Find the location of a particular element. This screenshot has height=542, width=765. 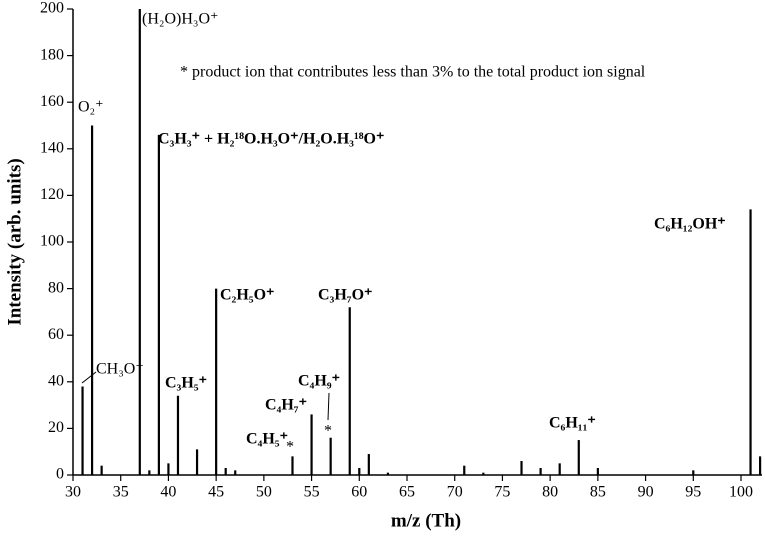

y-tick-label: 180 is located at coordinates (52, 54).